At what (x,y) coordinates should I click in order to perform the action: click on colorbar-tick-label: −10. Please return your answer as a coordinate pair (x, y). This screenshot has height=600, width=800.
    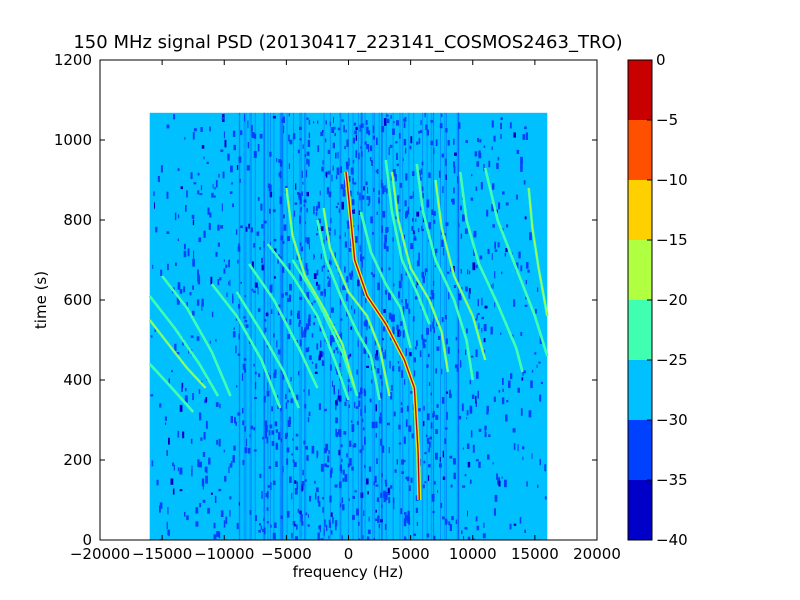
    Looking at the image, I should click on (672, 180).